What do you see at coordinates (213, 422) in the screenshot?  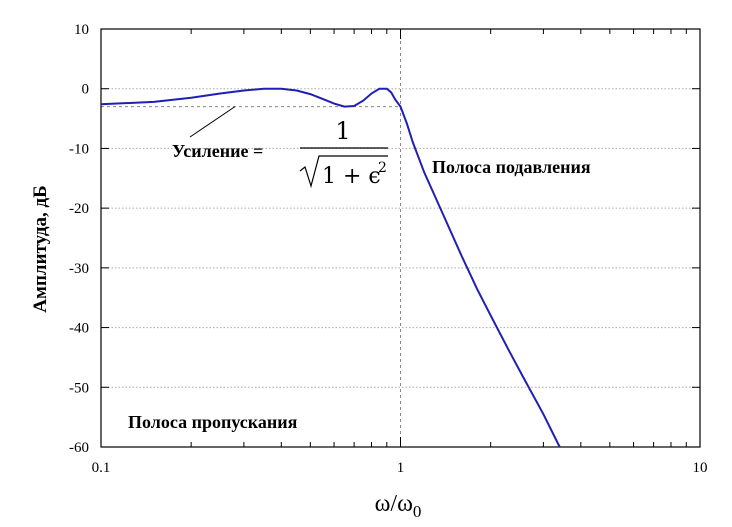 I see `passband-label: Полоса пропускания` at bounding box center [213, 422].